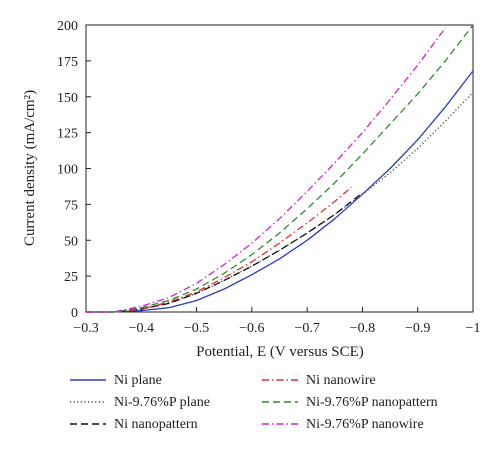 This screenshot has height=453, width=500. I want to click on legend-label: Ni nanowire, so click(341, 380).